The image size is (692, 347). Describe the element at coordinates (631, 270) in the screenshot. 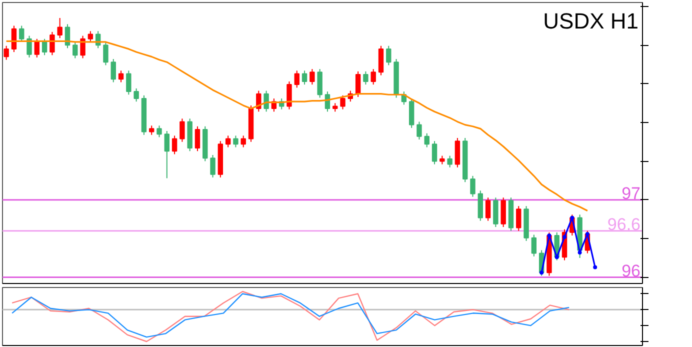

I see `ref-line-label: 96` at that location.